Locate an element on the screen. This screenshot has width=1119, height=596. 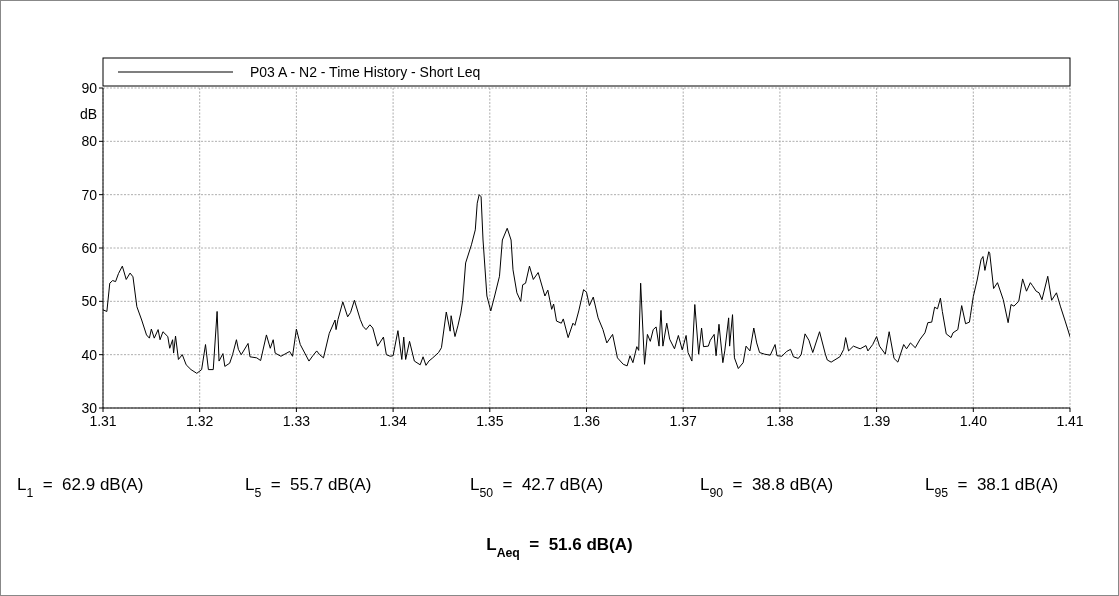
y-axis-title: dB is located at coordinates (88, 114).